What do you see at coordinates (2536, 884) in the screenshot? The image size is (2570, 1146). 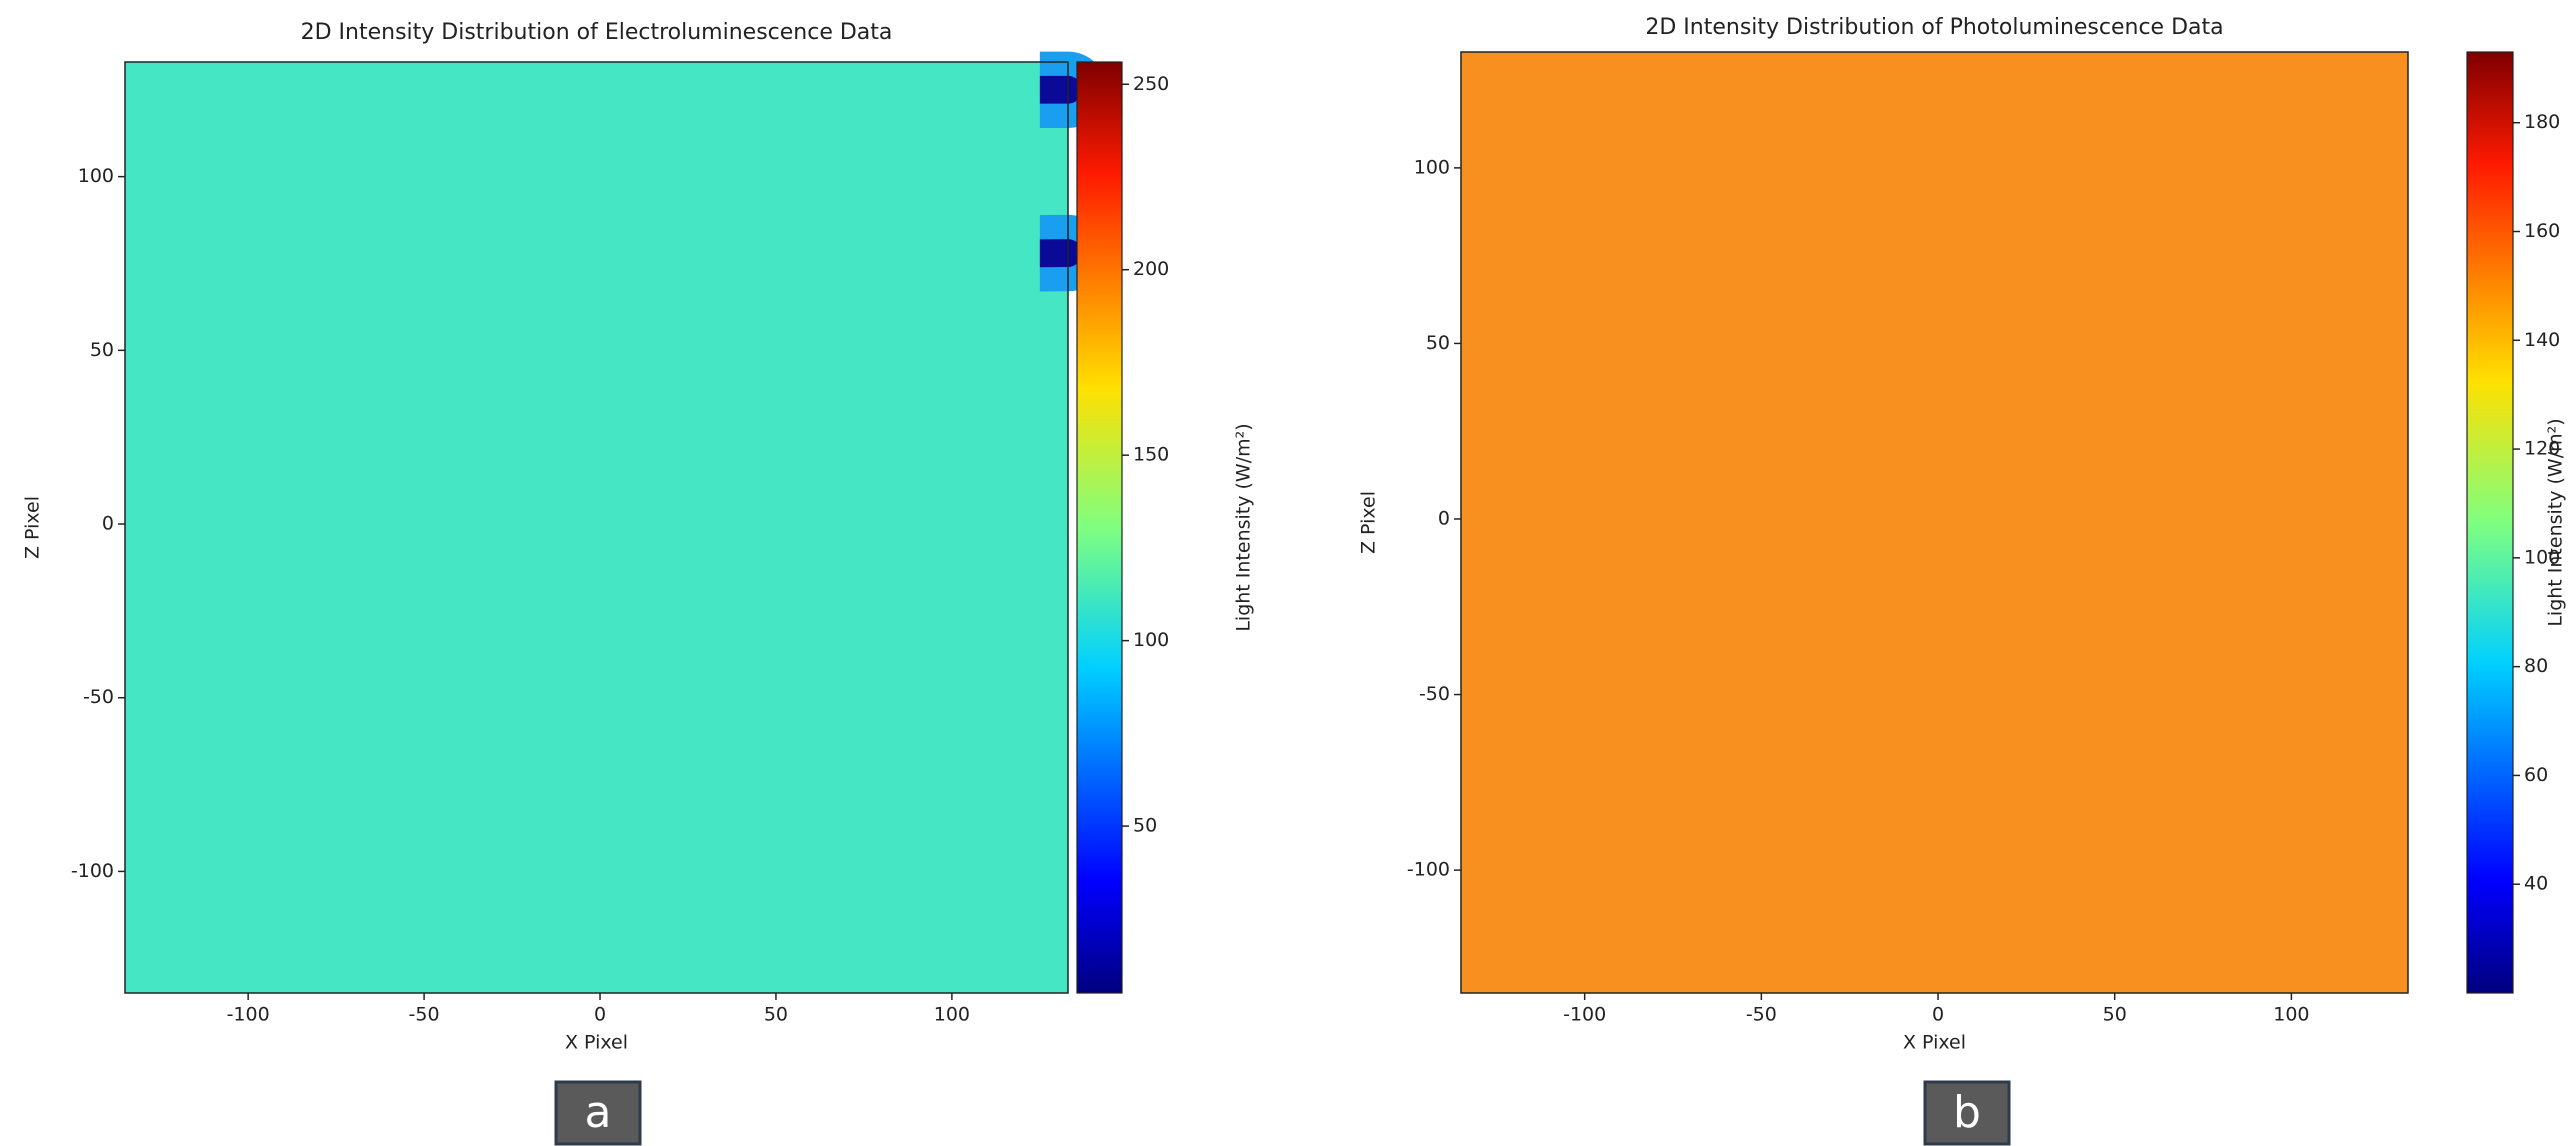 I see `colorbar-tick-label: 40` at bounding box center [2536, 884].